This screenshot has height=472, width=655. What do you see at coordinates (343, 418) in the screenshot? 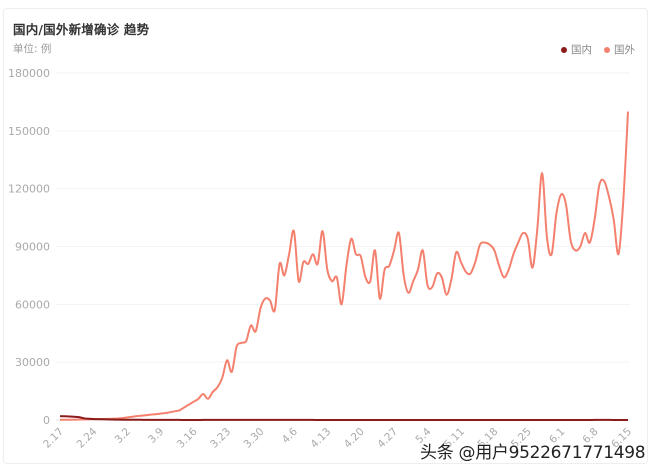
I see `series-line-domestic` at bounding box center [343, 418].